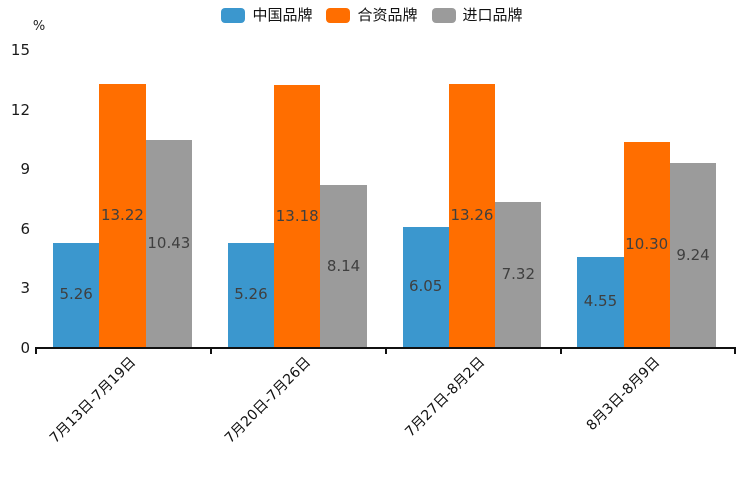  Describe the element at coordinates (25, 229) in the screenshot. I see `y-tick-label-6: 6` at that location.